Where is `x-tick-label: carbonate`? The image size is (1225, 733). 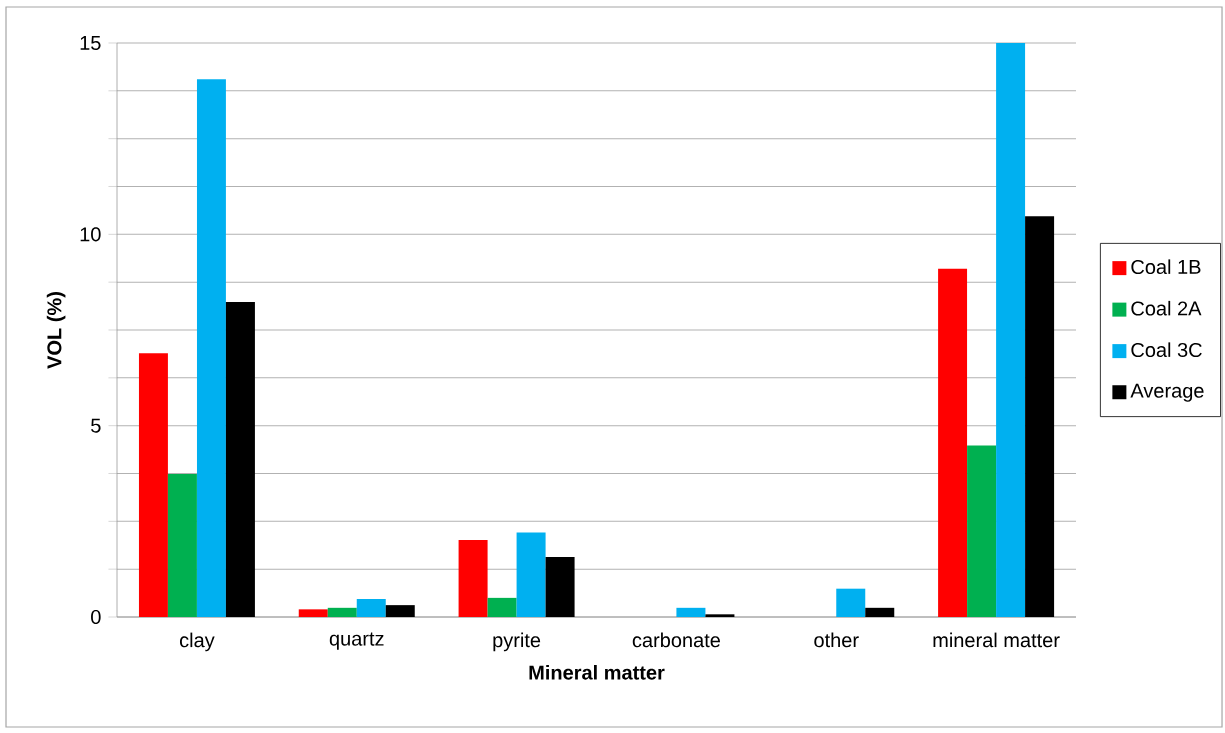 x-tick-label: carbonate is located at coordinates (676, 640).